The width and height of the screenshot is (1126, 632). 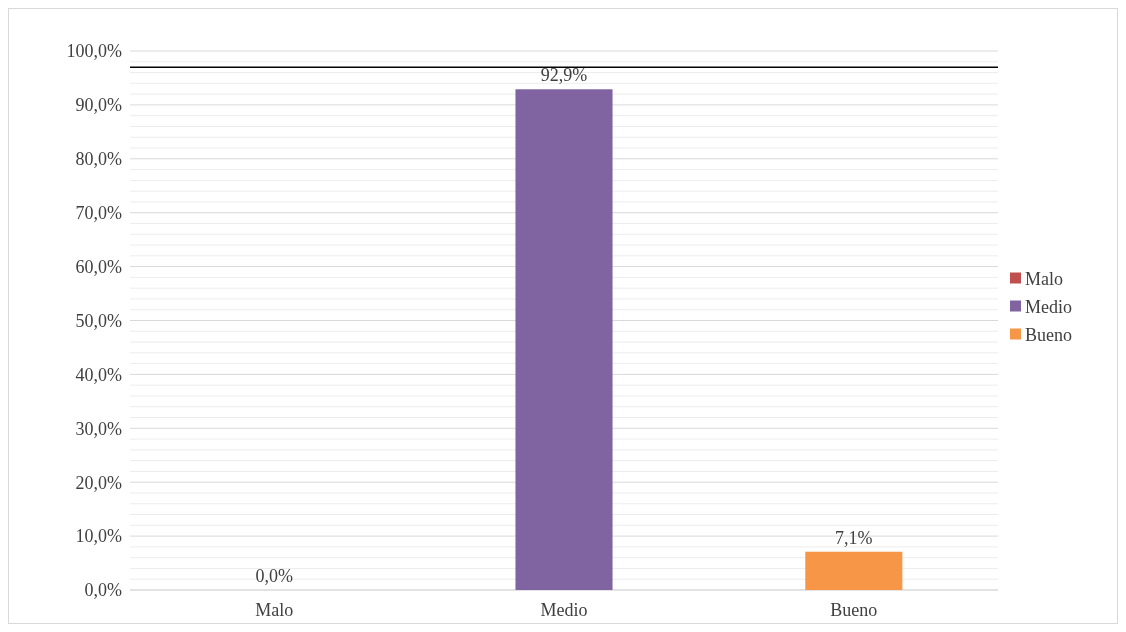 What do you see at coordinates (98, 428) in the screenshot?
I see `y-tick-label: 30,0%` at bounding box center [98, 428].